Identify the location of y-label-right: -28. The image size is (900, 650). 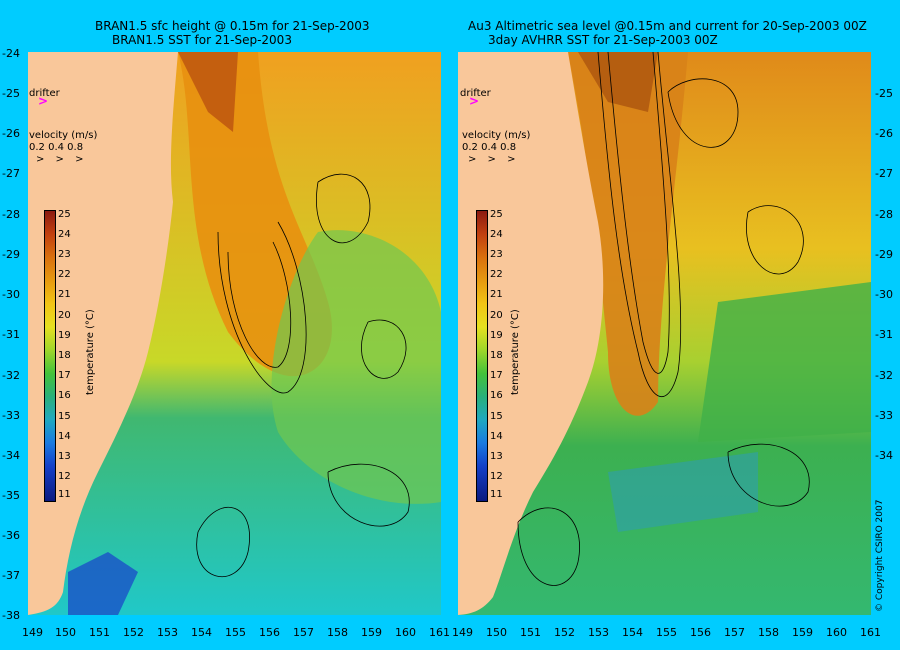
(884, 214).